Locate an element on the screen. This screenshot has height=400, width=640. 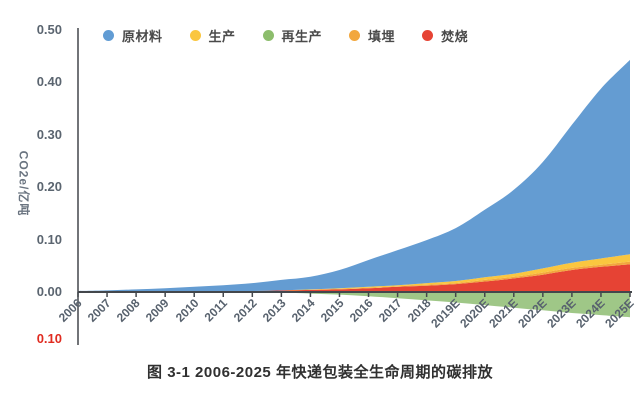
y-tick-label: 0.40 is located at coordinates (49, 82).